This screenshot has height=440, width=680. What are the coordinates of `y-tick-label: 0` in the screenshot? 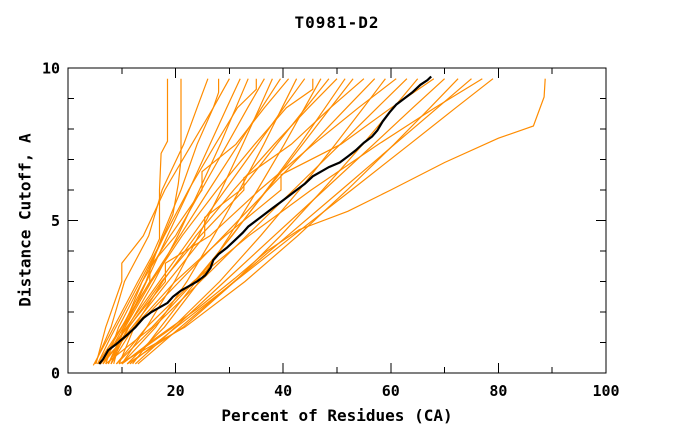 It's located at (55, 374).